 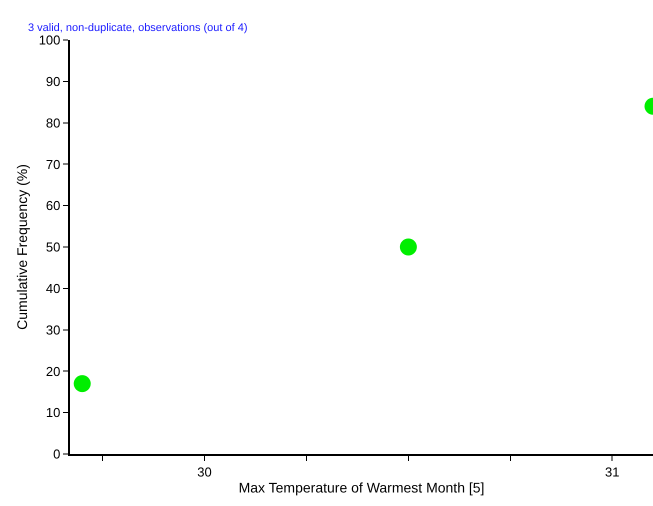 I want to click on y-tick-label: 10, so click(x=53, y=412).